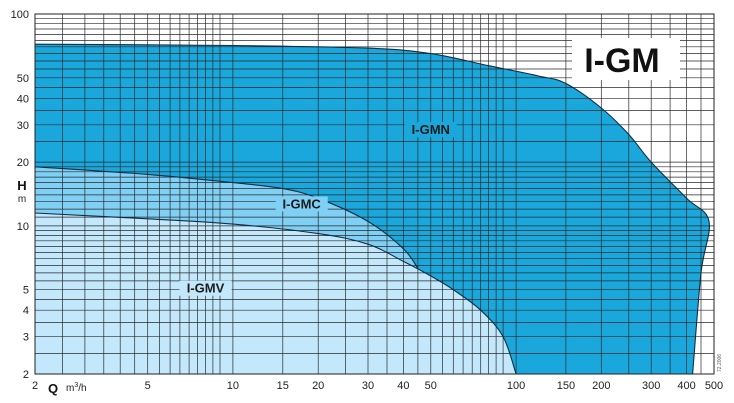 The image size is (734, 403). What do you see at coordinates (26, 291) in the screenshot?
I see `y-tick-label-3: 5` at bounding box center [26, 291].